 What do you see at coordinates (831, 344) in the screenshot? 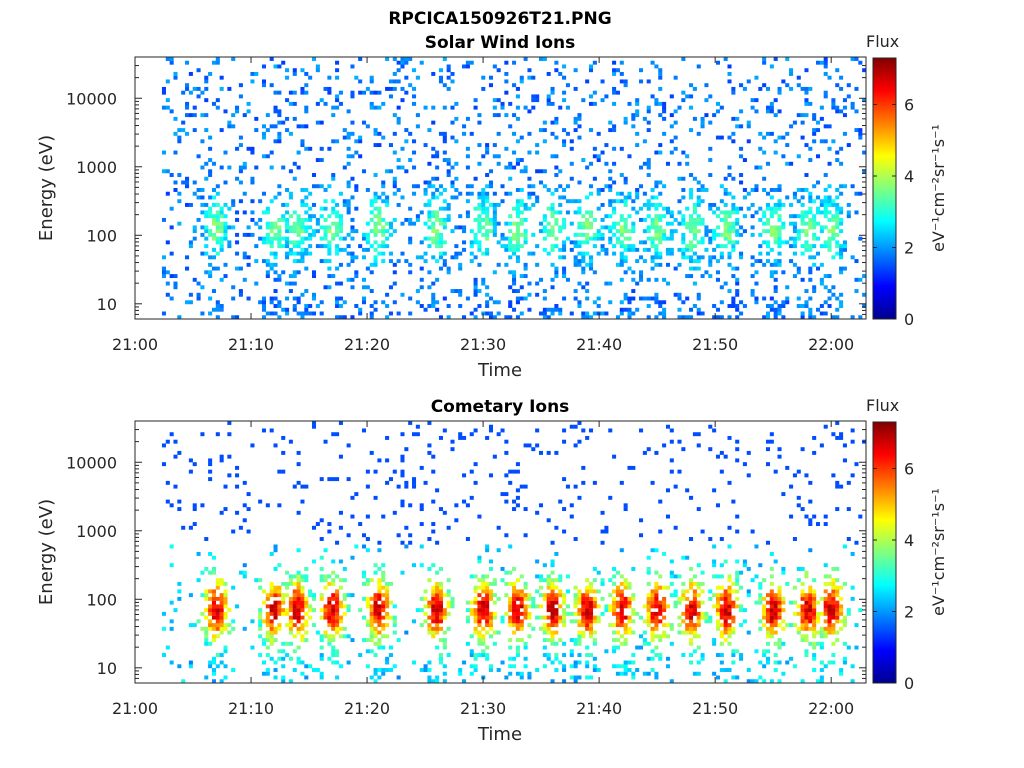
I see `x-tick-label: 22:00` at bounding box center [831, 344].